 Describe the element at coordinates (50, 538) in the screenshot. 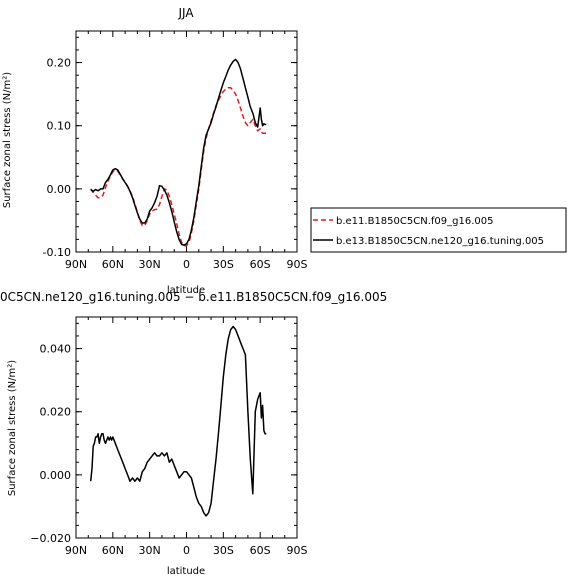

I see `bottom-chart-ytick-label: −0.020` at that location.